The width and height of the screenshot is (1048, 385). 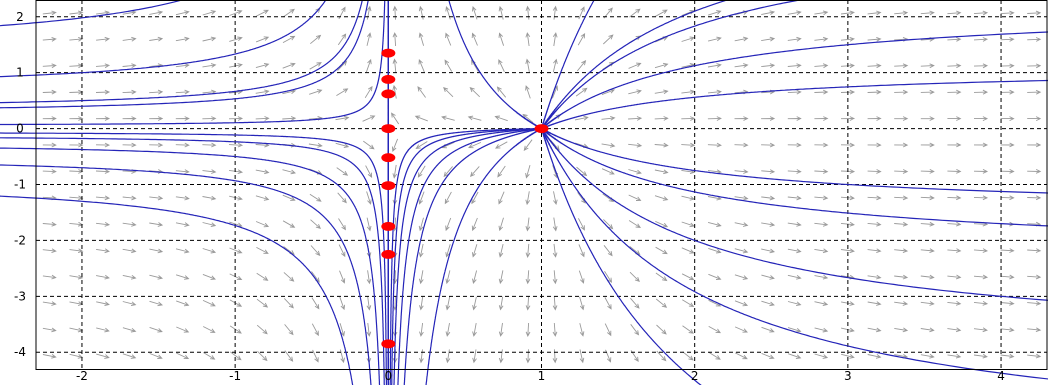 What do you see at coordinates (235, 376) in the screenshot?
I see `x-tick-label: -1` at bounding box center [235, 376].